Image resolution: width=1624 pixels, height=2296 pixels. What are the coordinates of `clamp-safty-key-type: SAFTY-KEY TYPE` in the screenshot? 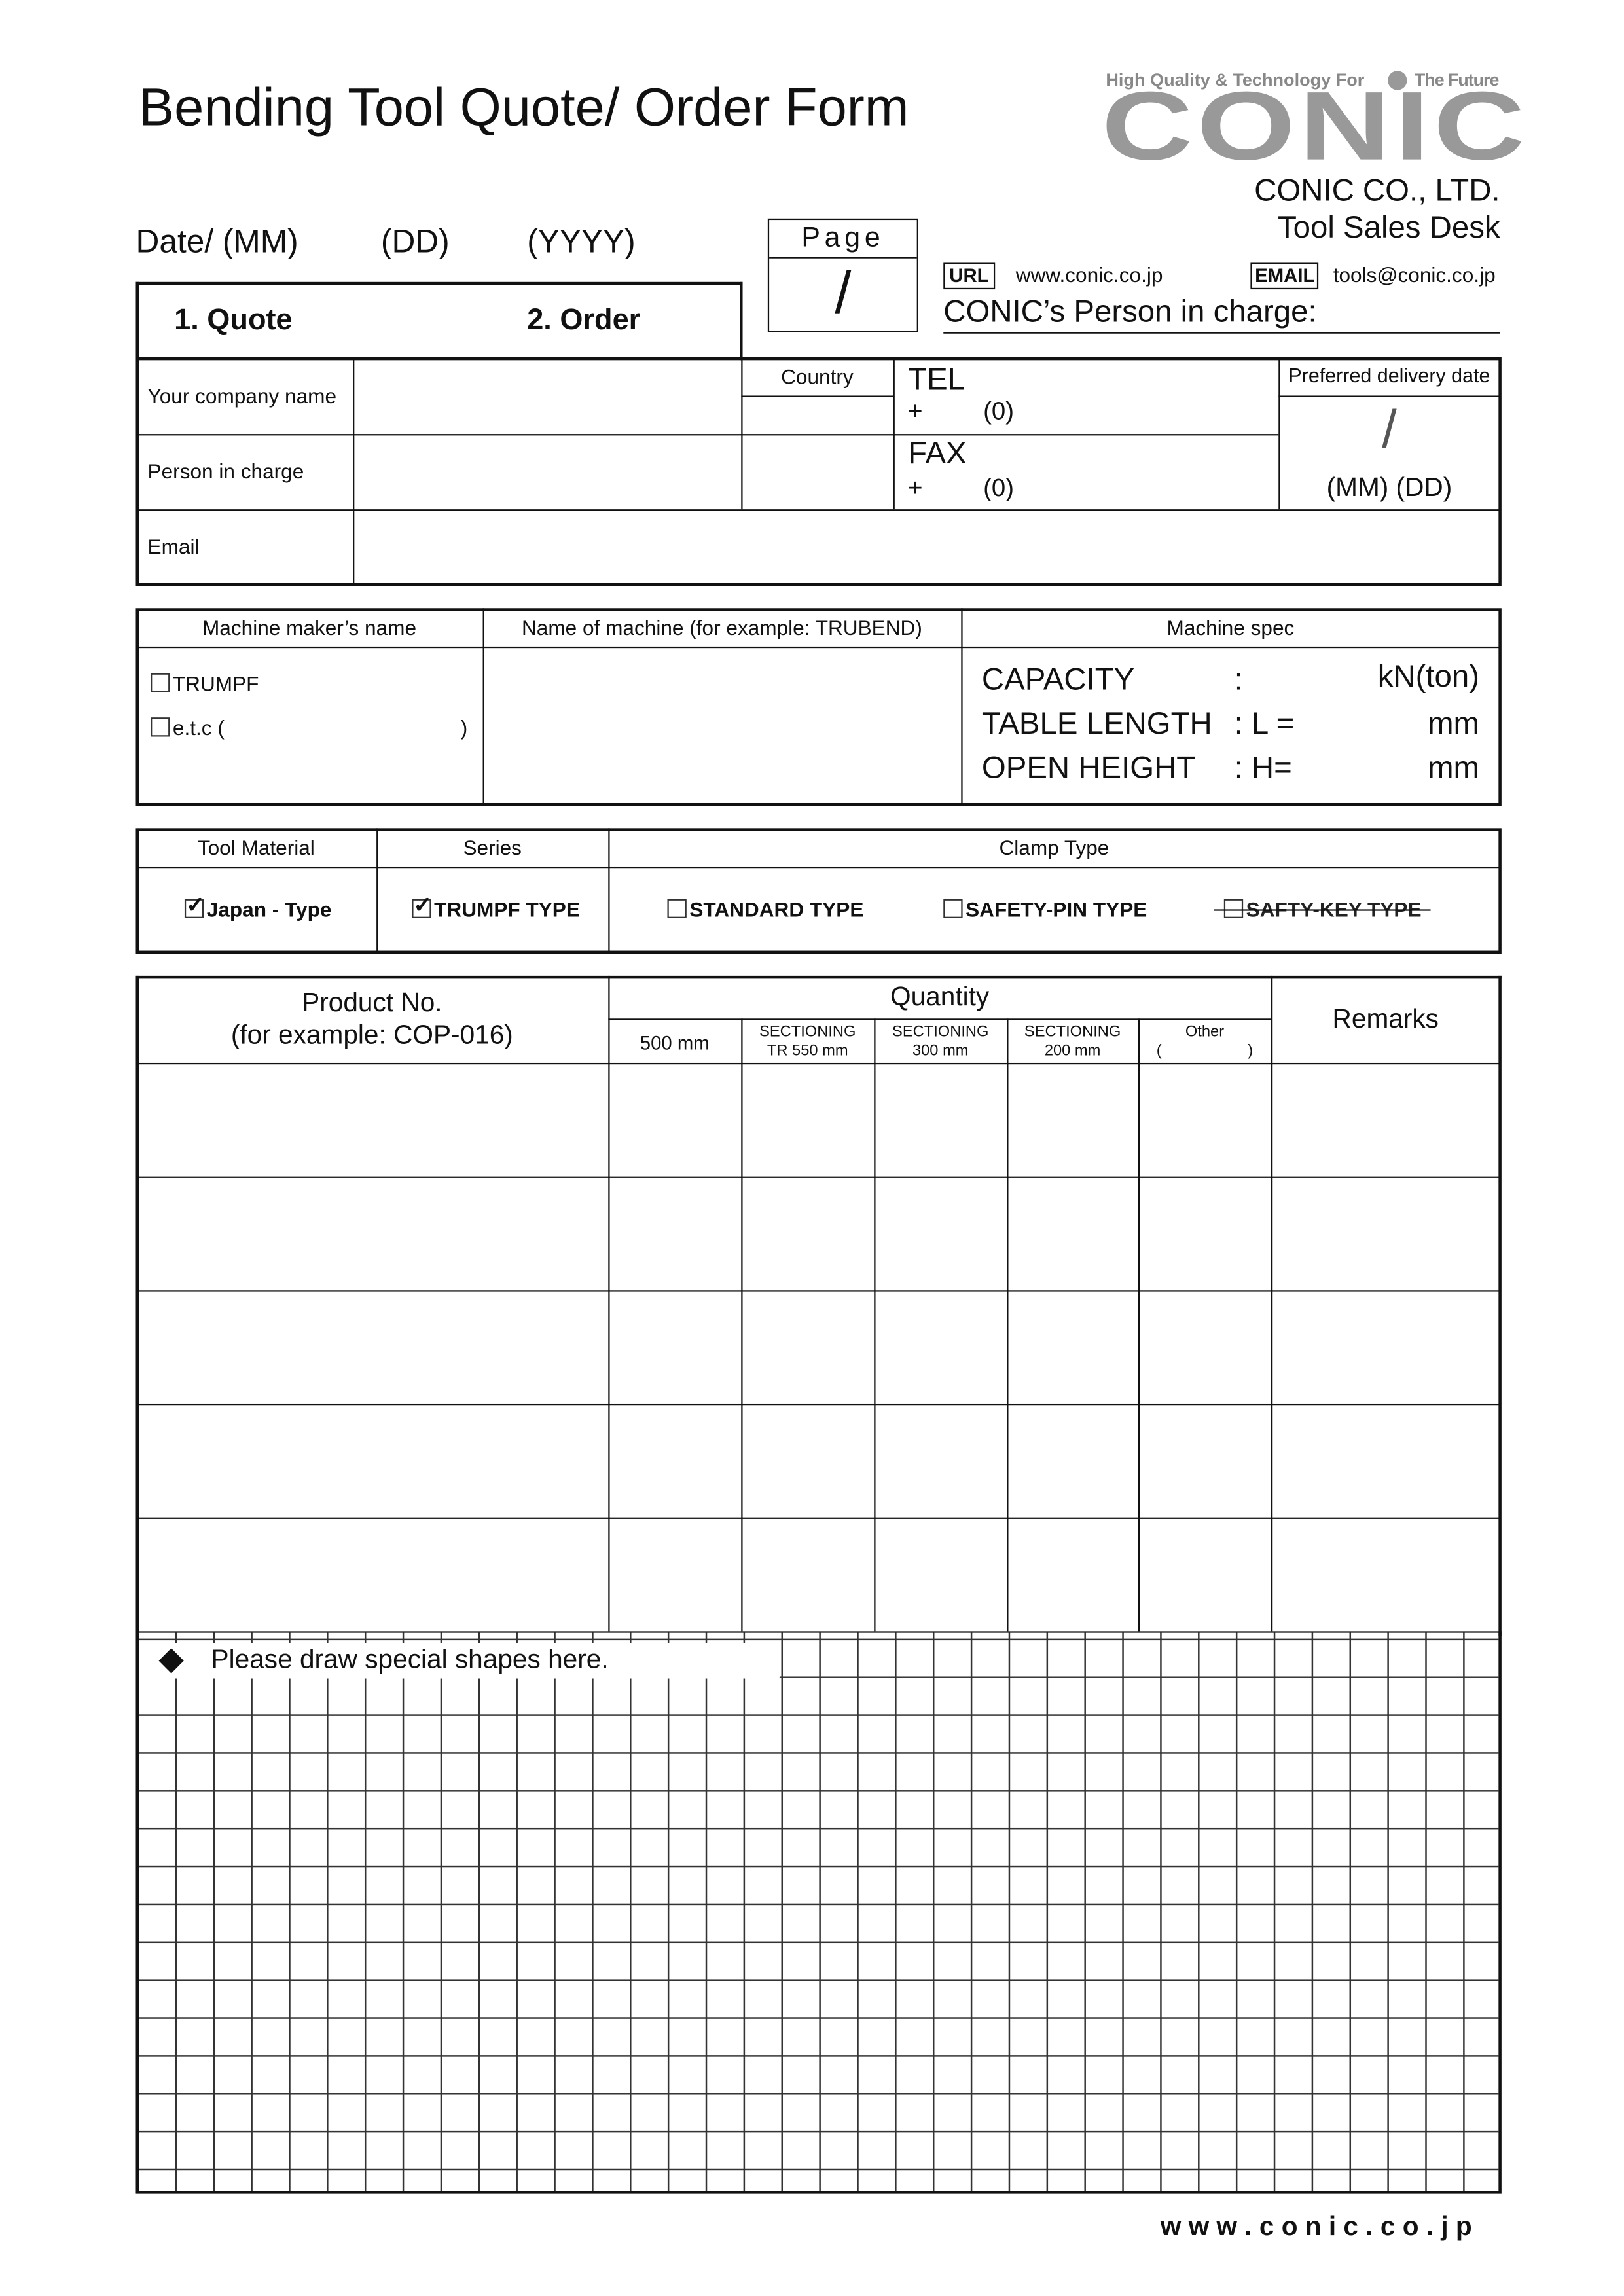 It's located at (1322, 909).